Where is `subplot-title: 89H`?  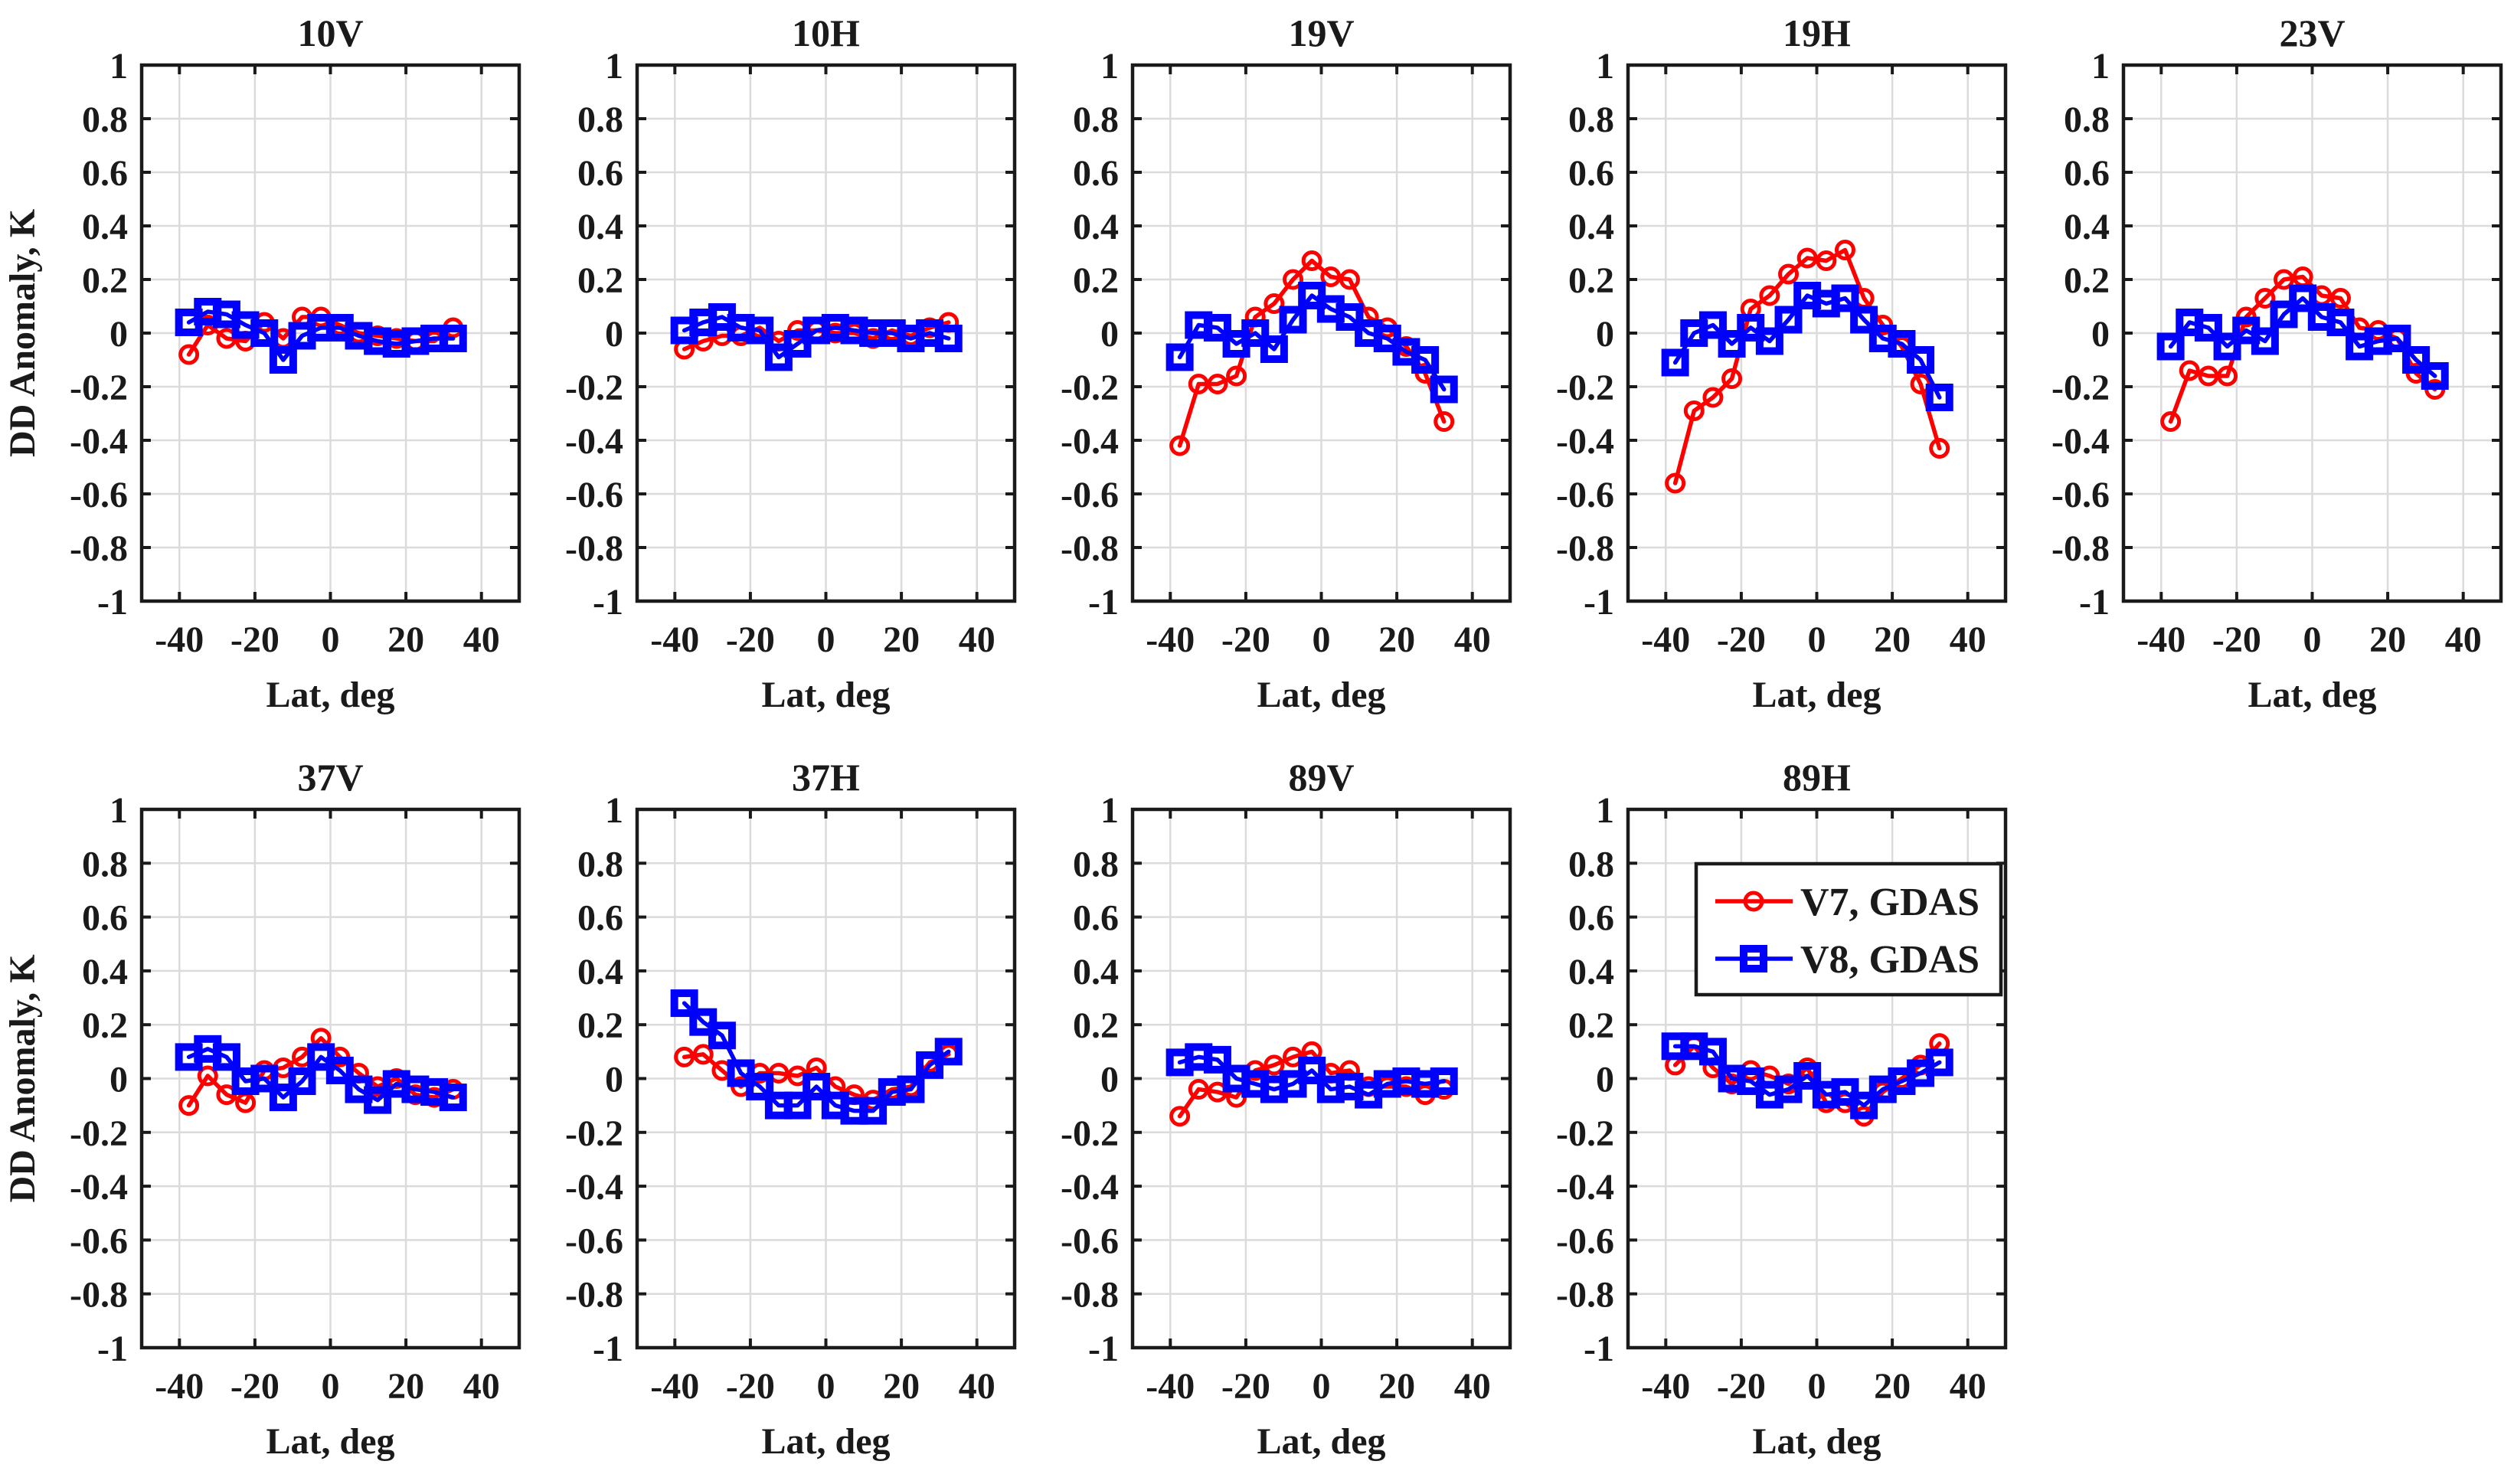
subplot-title: 89H is located at coordinates (1817, 777).